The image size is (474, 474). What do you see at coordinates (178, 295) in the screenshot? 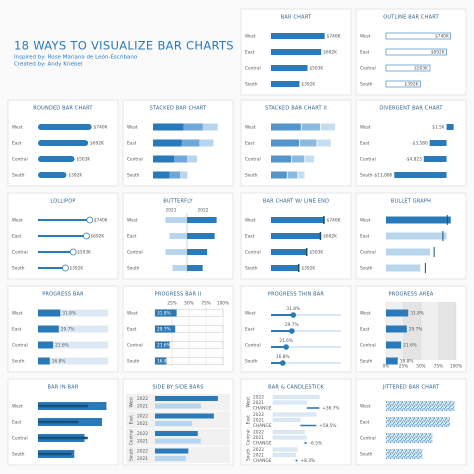
I see `panel-title: PROGRESS BAR II` at bounding box center [178, 295].